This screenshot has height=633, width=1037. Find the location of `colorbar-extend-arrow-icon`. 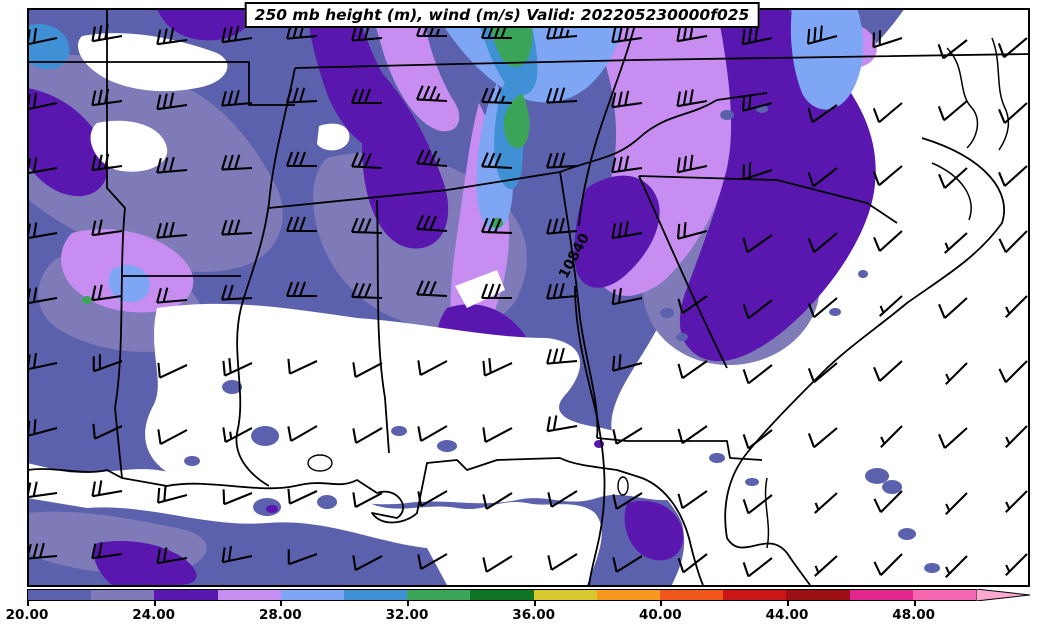

colorbar-extend-arrow-icon is located at coordinates (1003, 595).